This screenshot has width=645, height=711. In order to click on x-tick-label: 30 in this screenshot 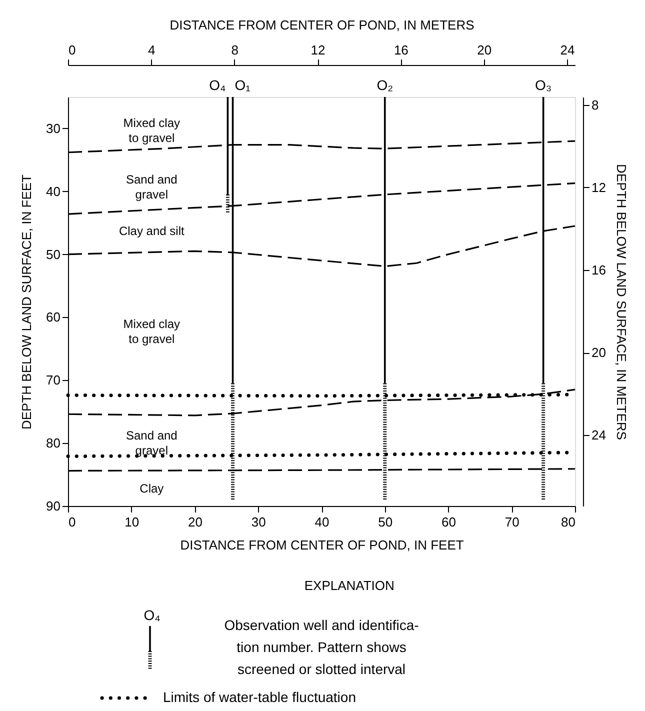, I will do `click(258, 522)`.